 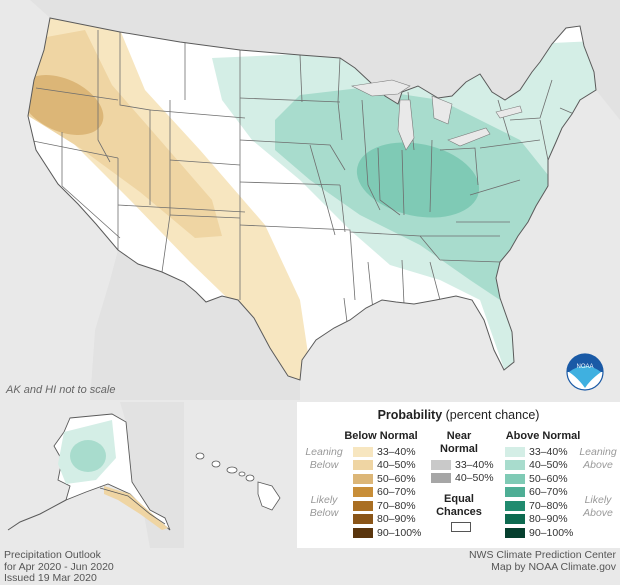 What do you see at coordinates (598, 513) in the screenshot?
I see `likely-above-line2: Above` at bounding box center [598, 513].